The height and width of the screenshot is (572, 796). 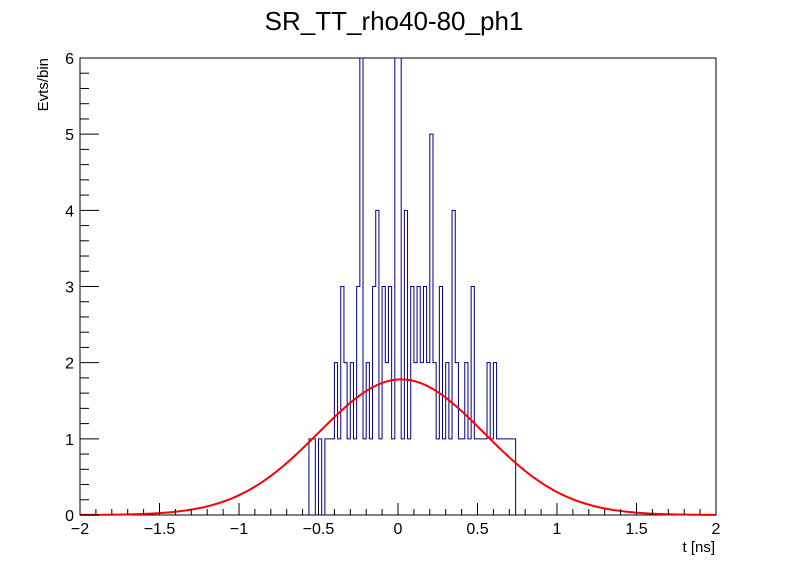 I want to click on y-tick-label: 6, so click(x=69, y=59).